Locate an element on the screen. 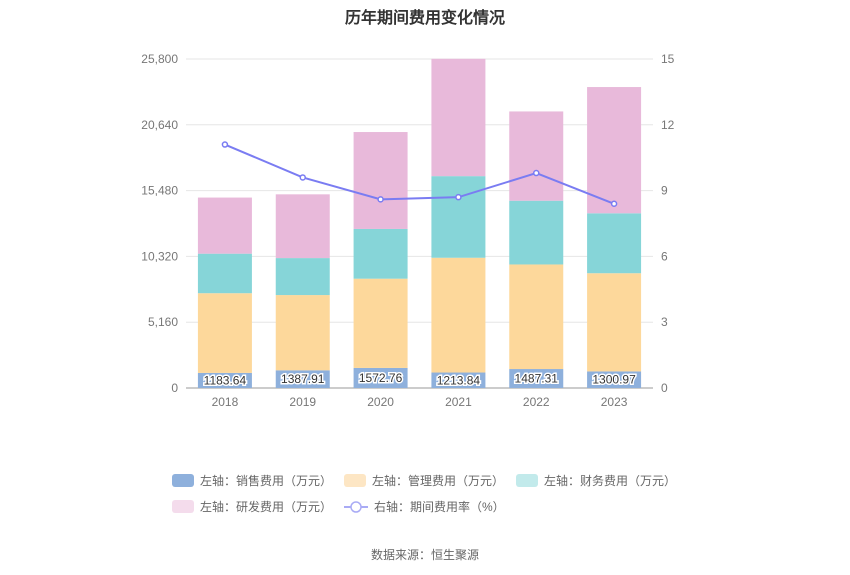 This screenshot has height=575, width=850. legend-label-finance: 左轴：财务费用（万元） is located at coordinates (610, 481).